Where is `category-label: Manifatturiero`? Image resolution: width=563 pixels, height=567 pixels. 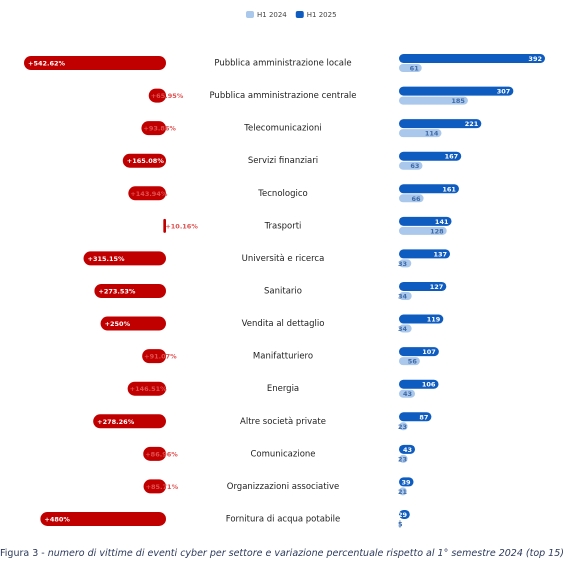
category-label: Manifatturiero is located at coordinates (283, 357).